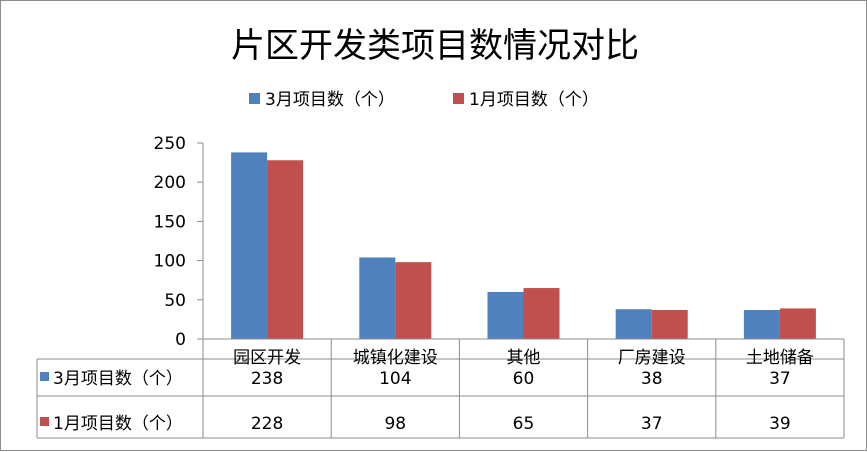  I want to click on y-tick-label-2: 100, so click(170, 262).